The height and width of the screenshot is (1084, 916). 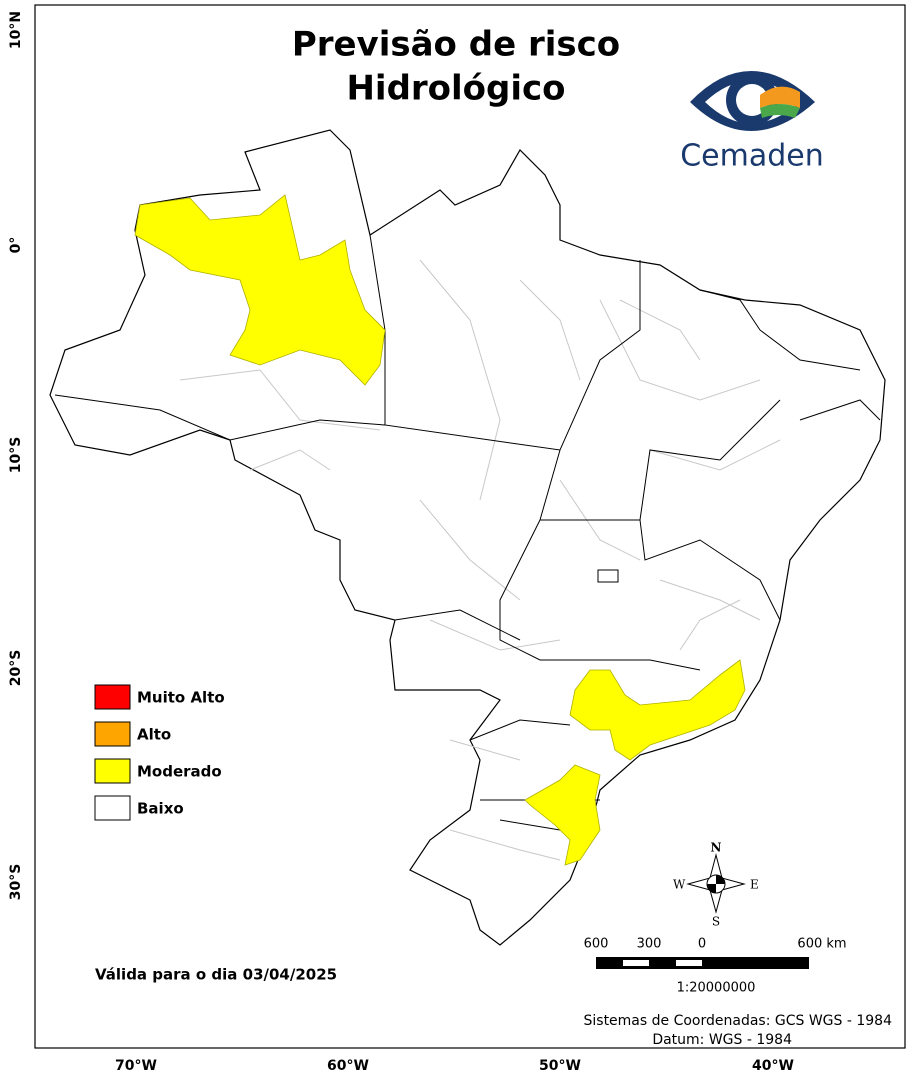 I want to click on logo: Cemaden, so click(x=752, y=122).